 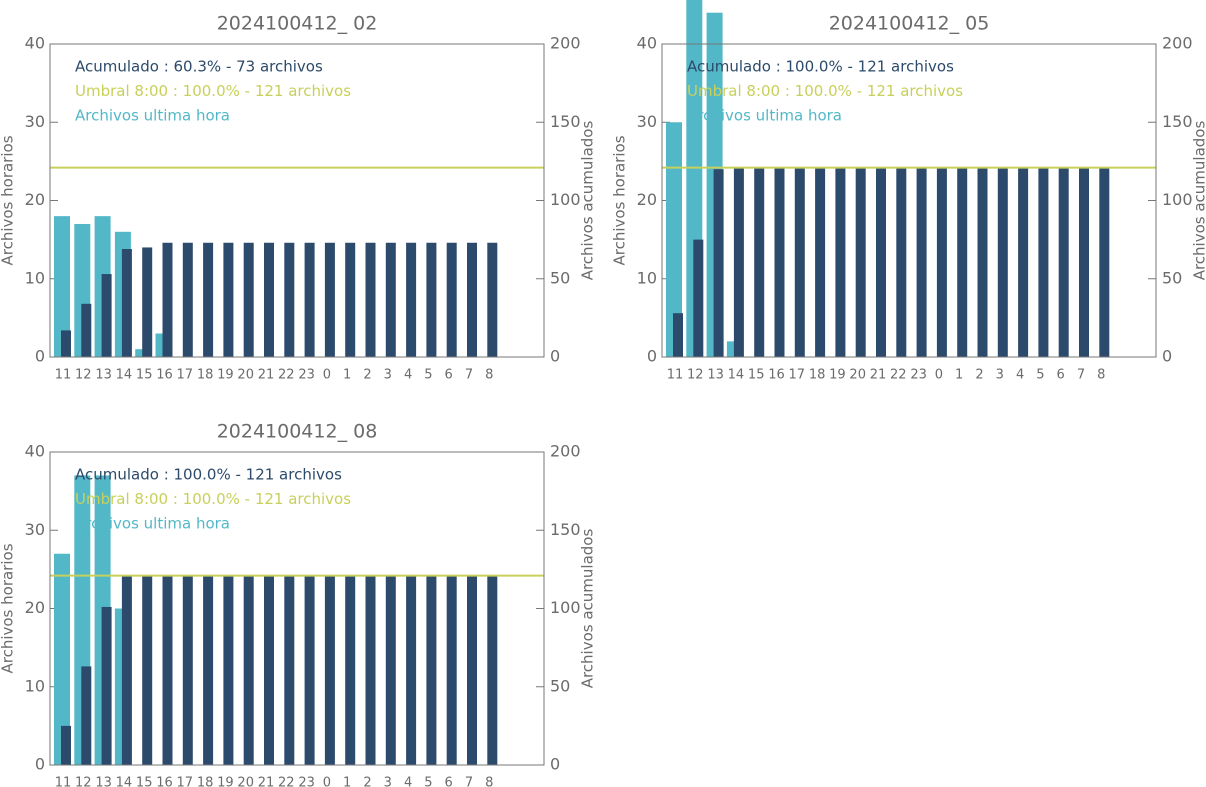 I want to click on x-tick-label: 14, so click(x=124, y=375).